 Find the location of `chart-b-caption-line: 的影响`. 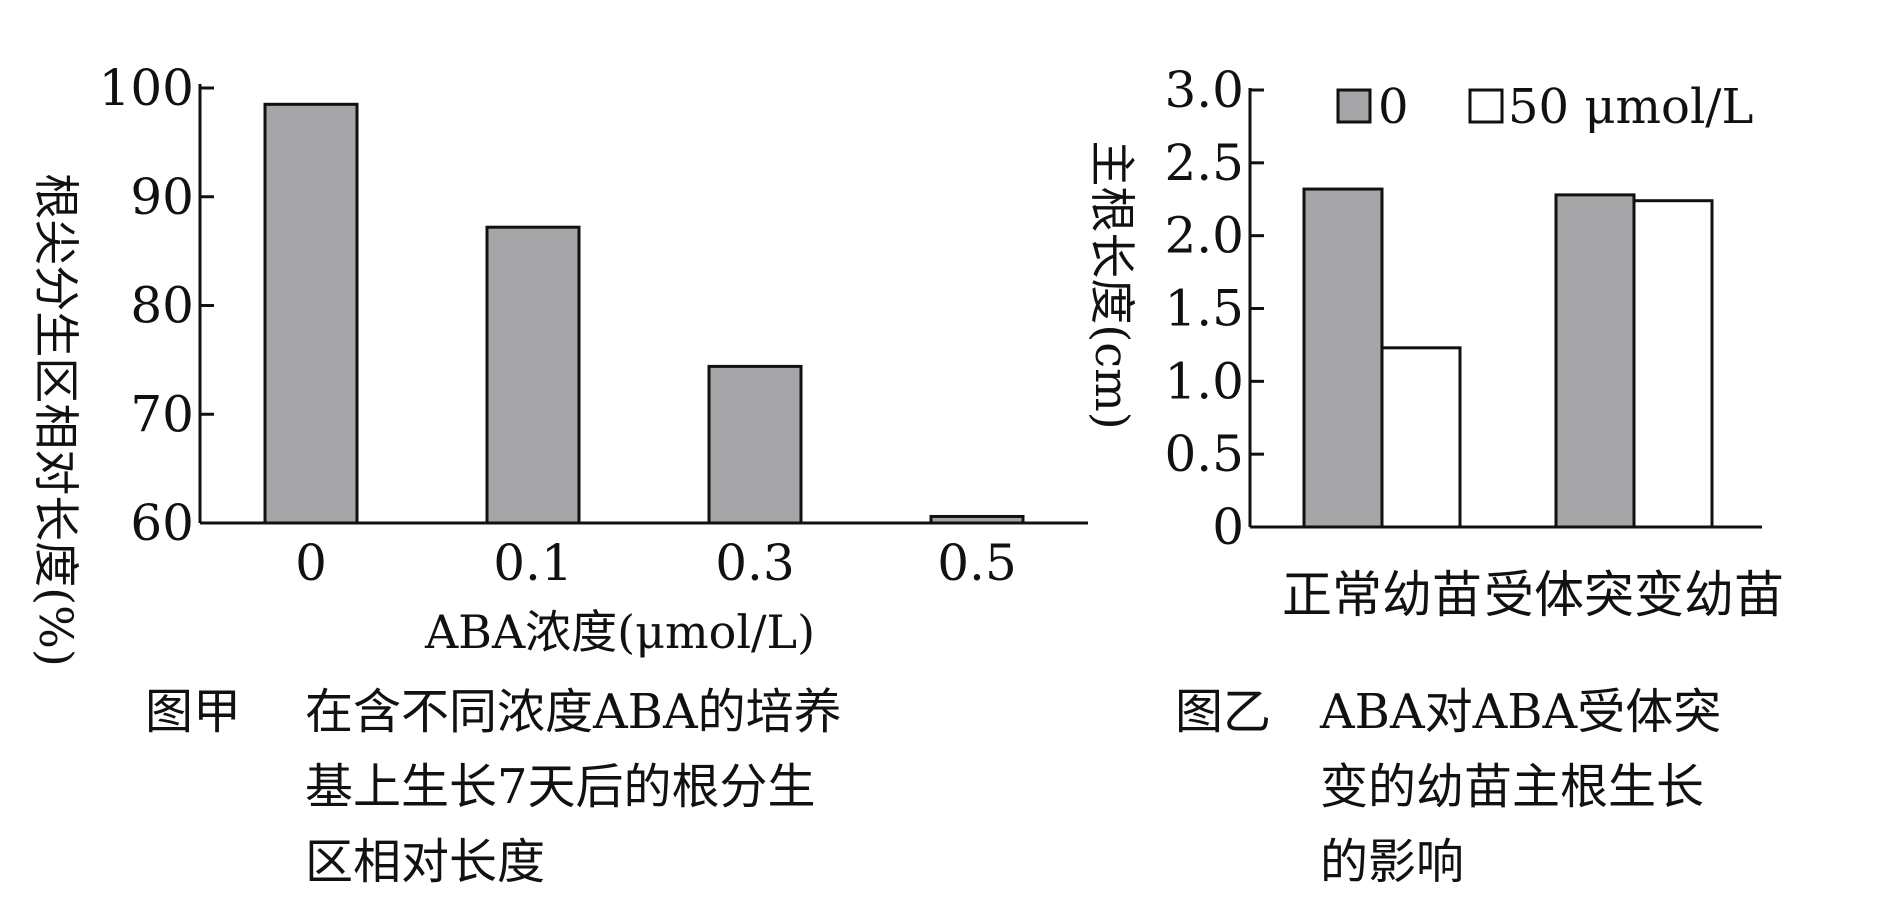

chart-b-caption-line: 的影响 is located at coordinates (1392, 862).